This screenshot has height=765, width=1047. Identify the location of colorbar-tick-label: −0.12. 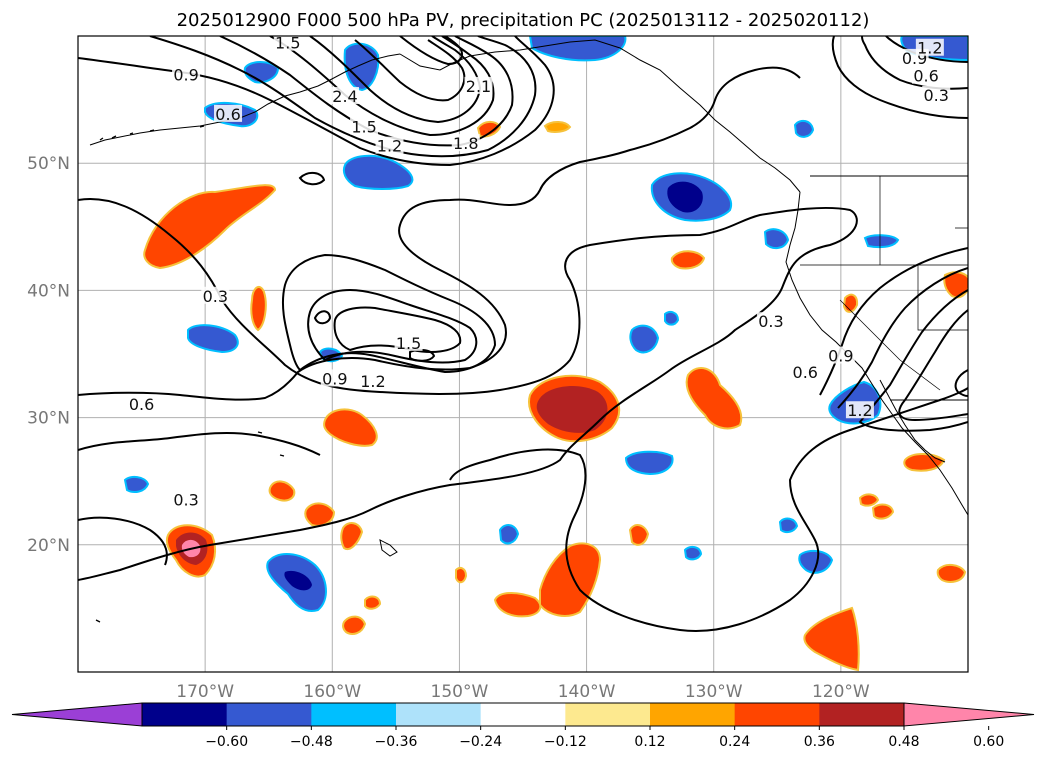
(565, 742).